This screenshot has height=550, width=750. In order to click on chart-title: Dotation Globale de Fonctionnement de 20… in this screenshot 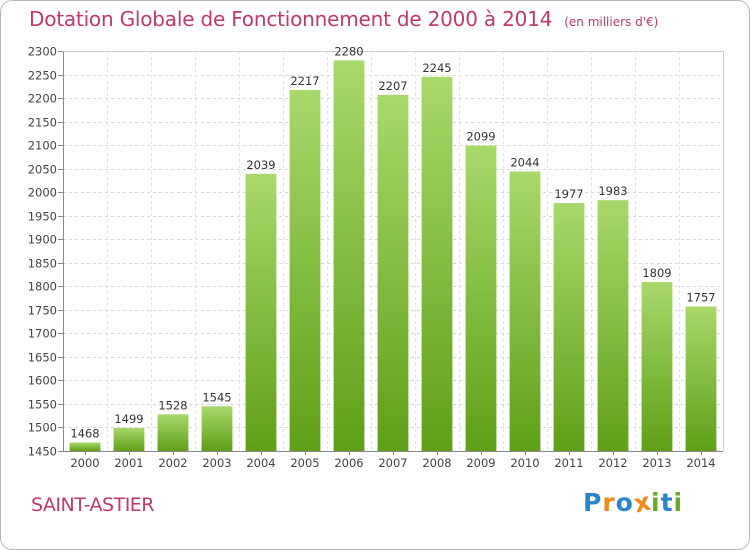, I will do `click(291, 19)`.